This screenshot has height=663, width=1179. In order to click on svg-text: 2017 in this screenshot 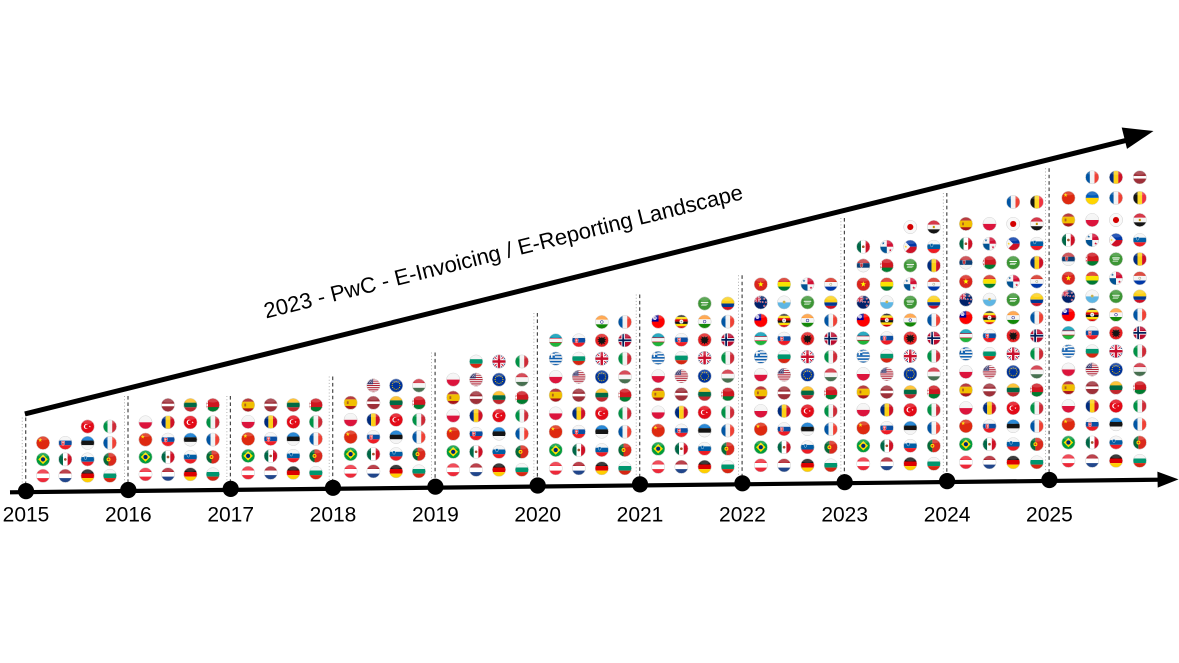, I will do `click(230, 515)`.